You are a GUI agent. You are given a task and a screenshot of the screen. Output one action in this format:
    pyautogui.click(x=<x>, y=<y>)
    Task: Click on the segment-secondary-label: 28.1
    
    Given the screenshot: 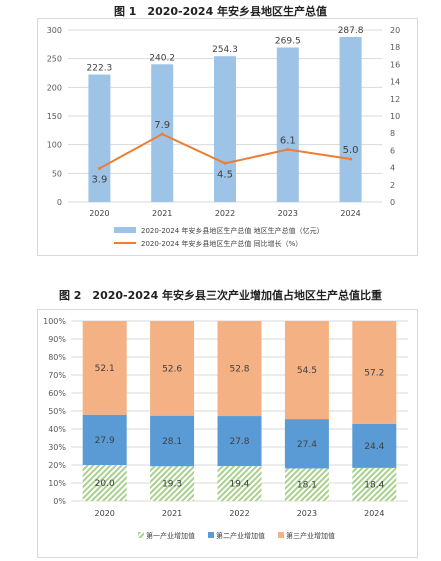 What is the action you would take?
    pyautogui.click(x=172, y=442)
    